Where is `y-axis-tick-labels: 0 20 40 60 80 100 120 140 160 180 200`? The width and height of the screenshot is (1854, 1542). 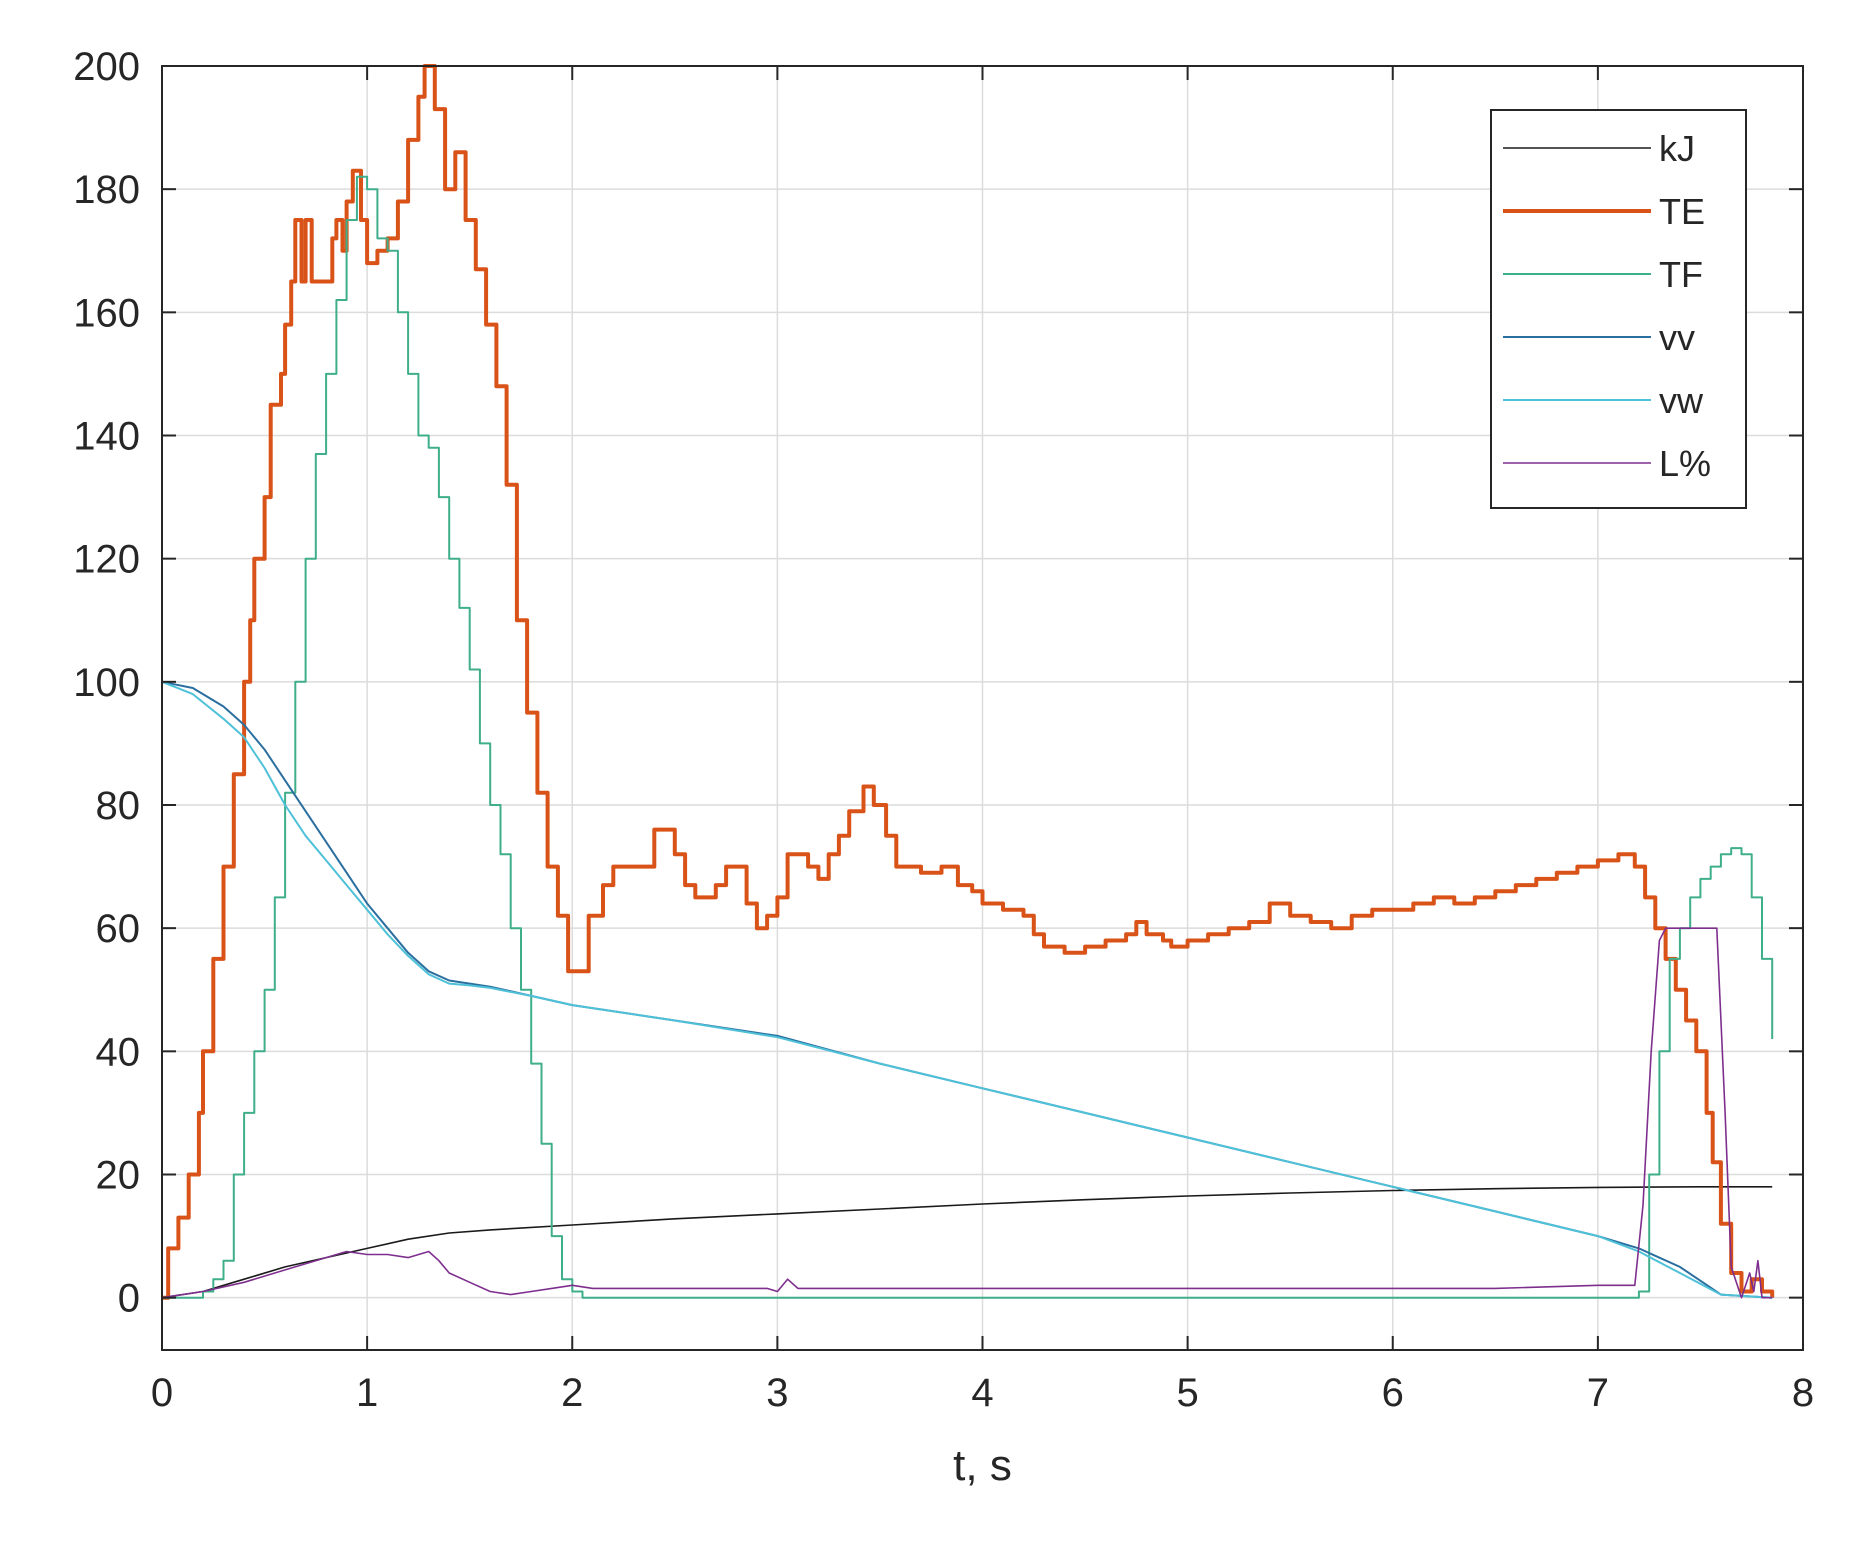 y-axis-tick-labels: 0 20 40 60 80 100 120 140 160 180 200 is located at coordinates (106, 683).